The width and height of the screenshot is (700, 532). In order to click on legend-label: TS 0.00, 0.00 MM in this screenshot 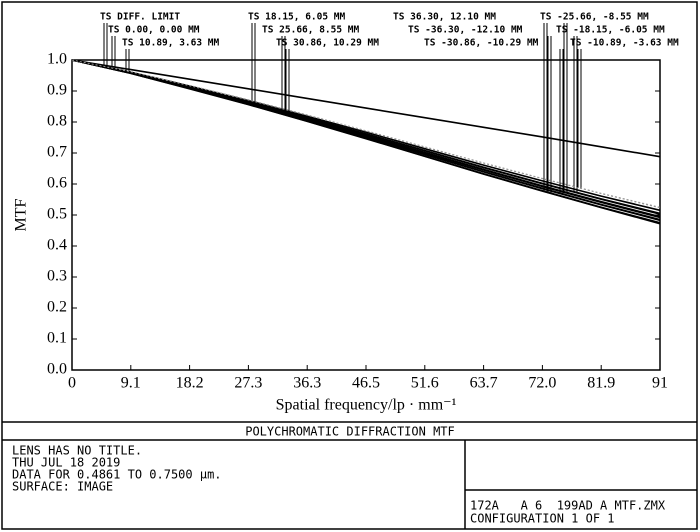, I will do `click(154, 30)`.